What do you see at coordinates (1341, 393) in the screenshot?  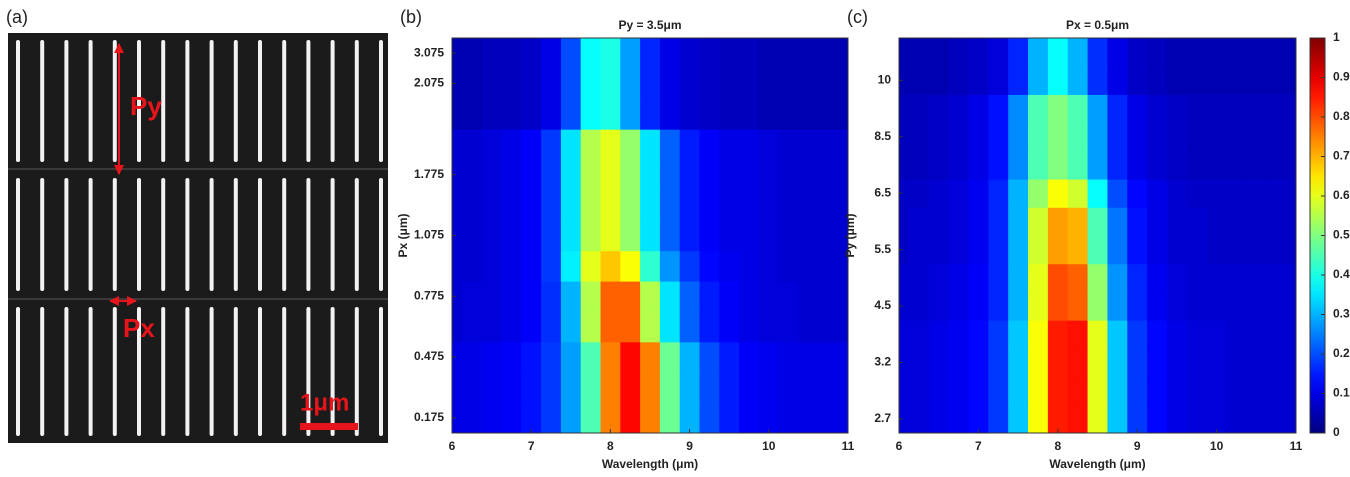 I see `colorbar-tick-label: 0.1` at bounding box center [1341, 393].